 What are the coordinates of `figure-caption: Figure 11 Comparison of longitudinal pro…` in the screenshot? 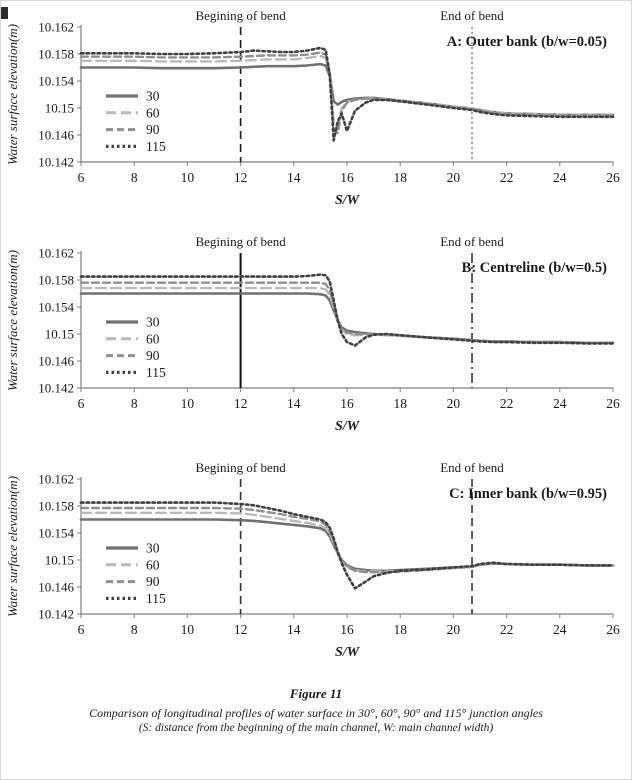 It's located at (316, 710).